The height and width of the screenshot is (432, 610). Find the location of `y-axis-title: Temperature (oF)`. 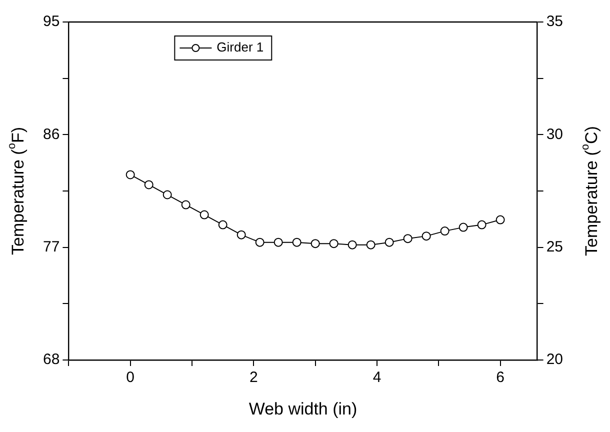

y-axis-title: Temperature (oF) is located at coordinates (17, 191).